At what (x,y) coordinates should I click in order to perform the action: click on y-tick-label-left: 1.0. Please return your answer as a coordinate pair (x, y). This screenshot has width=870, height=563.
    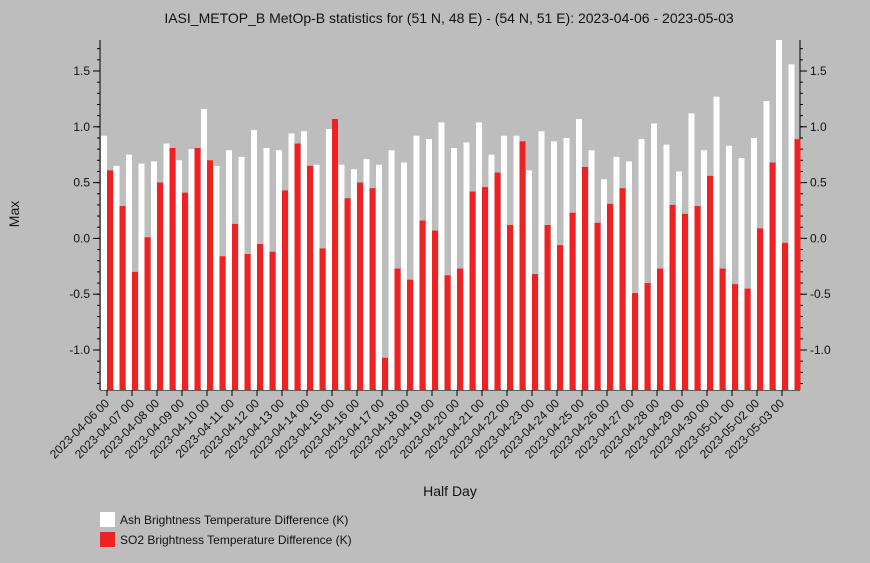
    Looking at the image, I should click on (81, 127).